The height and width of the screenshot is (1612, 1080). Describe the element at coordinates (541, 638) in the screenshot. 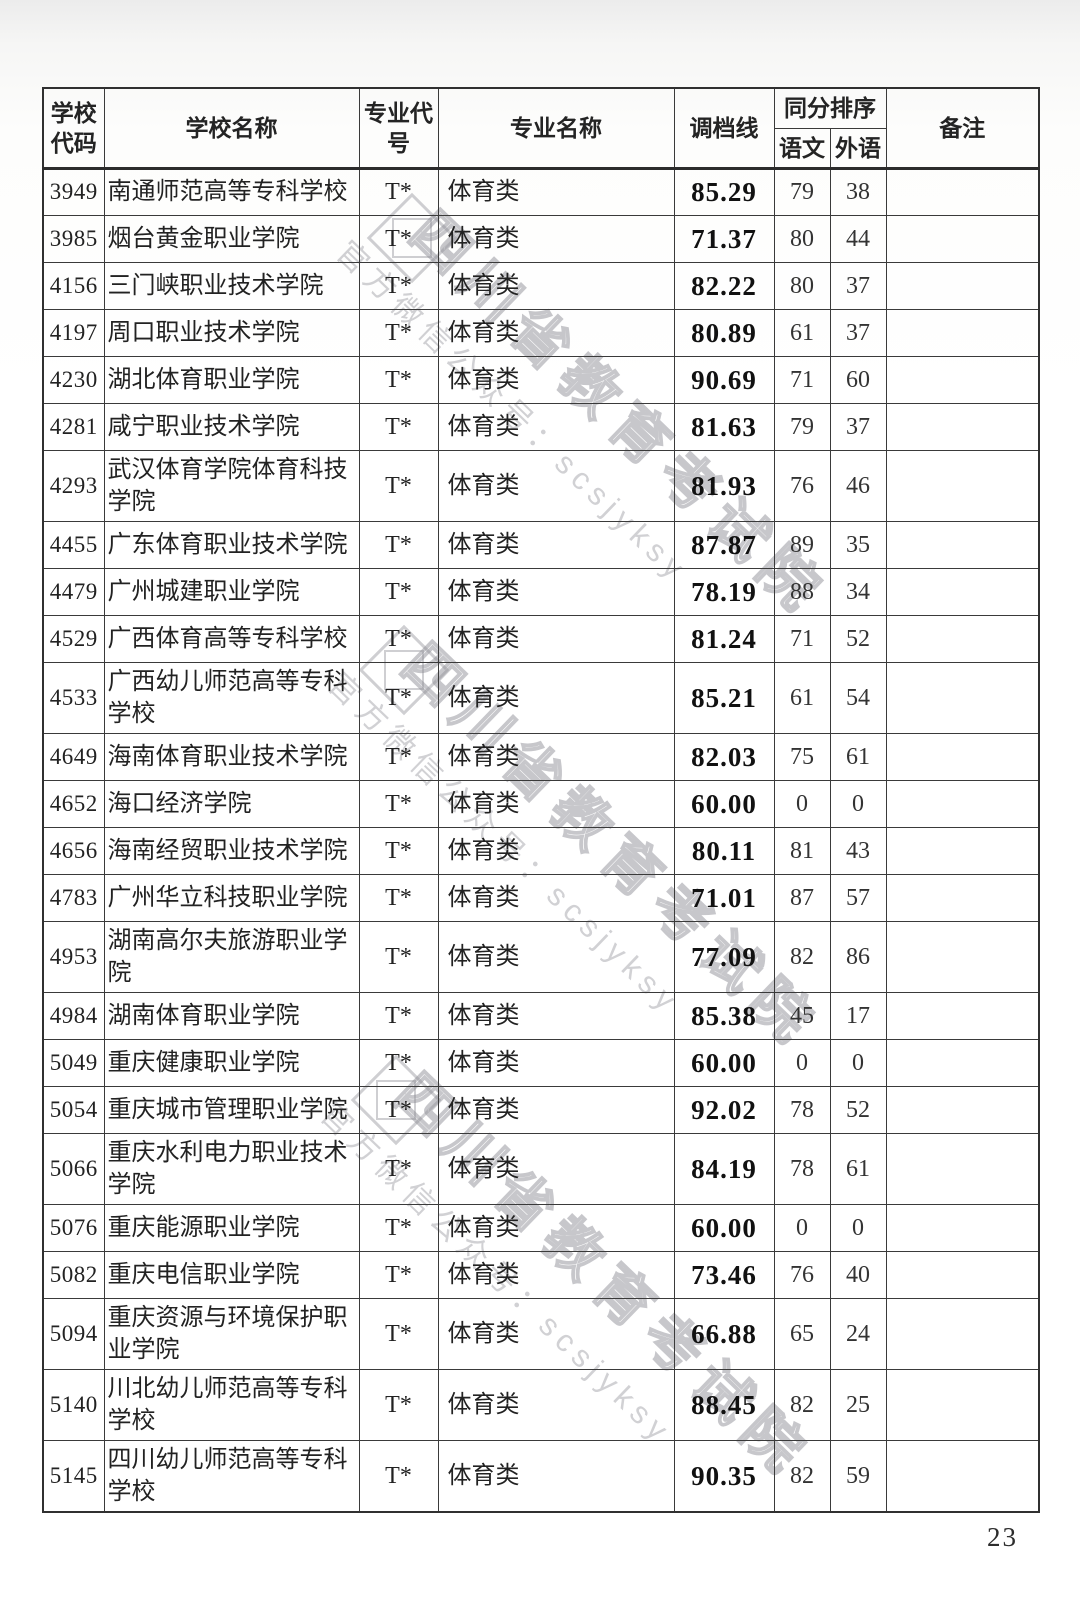

I see `table-row: 4529 广西体育高等专科学校 T* 体育类 81.24 71 52` at that location.